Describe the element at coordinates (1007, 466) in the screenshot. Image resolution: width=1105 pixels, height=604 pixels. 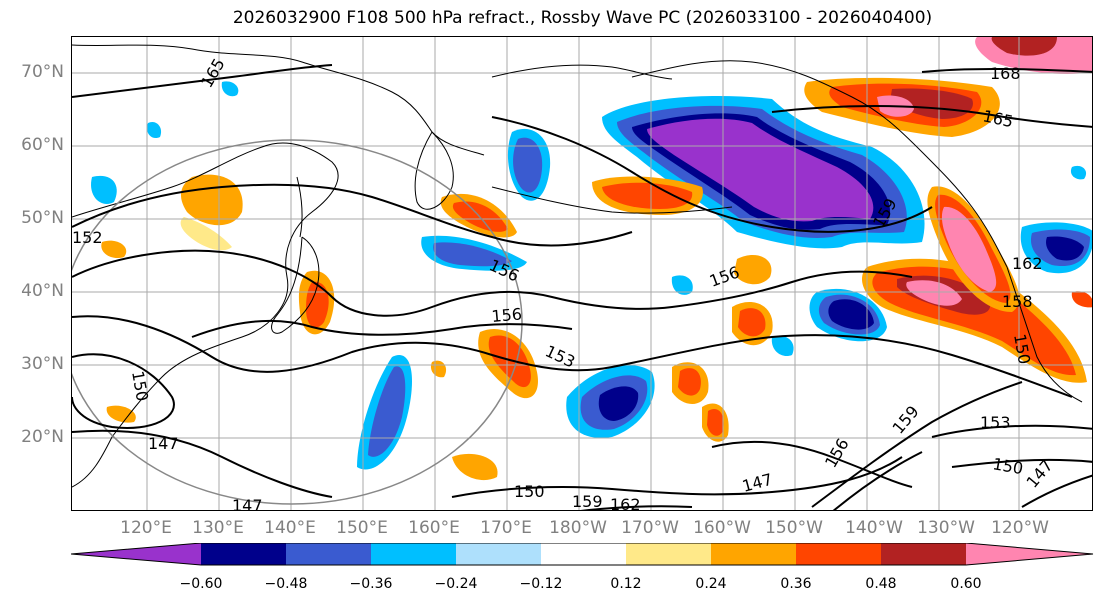
I see `contour-label-150-c: 150` at that location.